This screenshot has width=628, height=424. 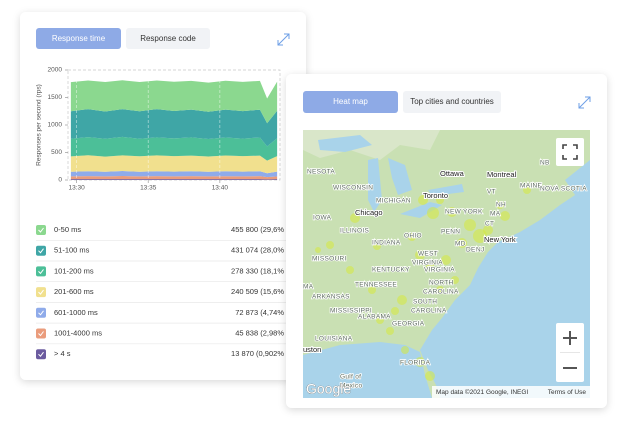 What do you see at coordinates (62, 353) in the screenshot?
I see `legend-label: > 4 s` at bounding box center [62, 353].